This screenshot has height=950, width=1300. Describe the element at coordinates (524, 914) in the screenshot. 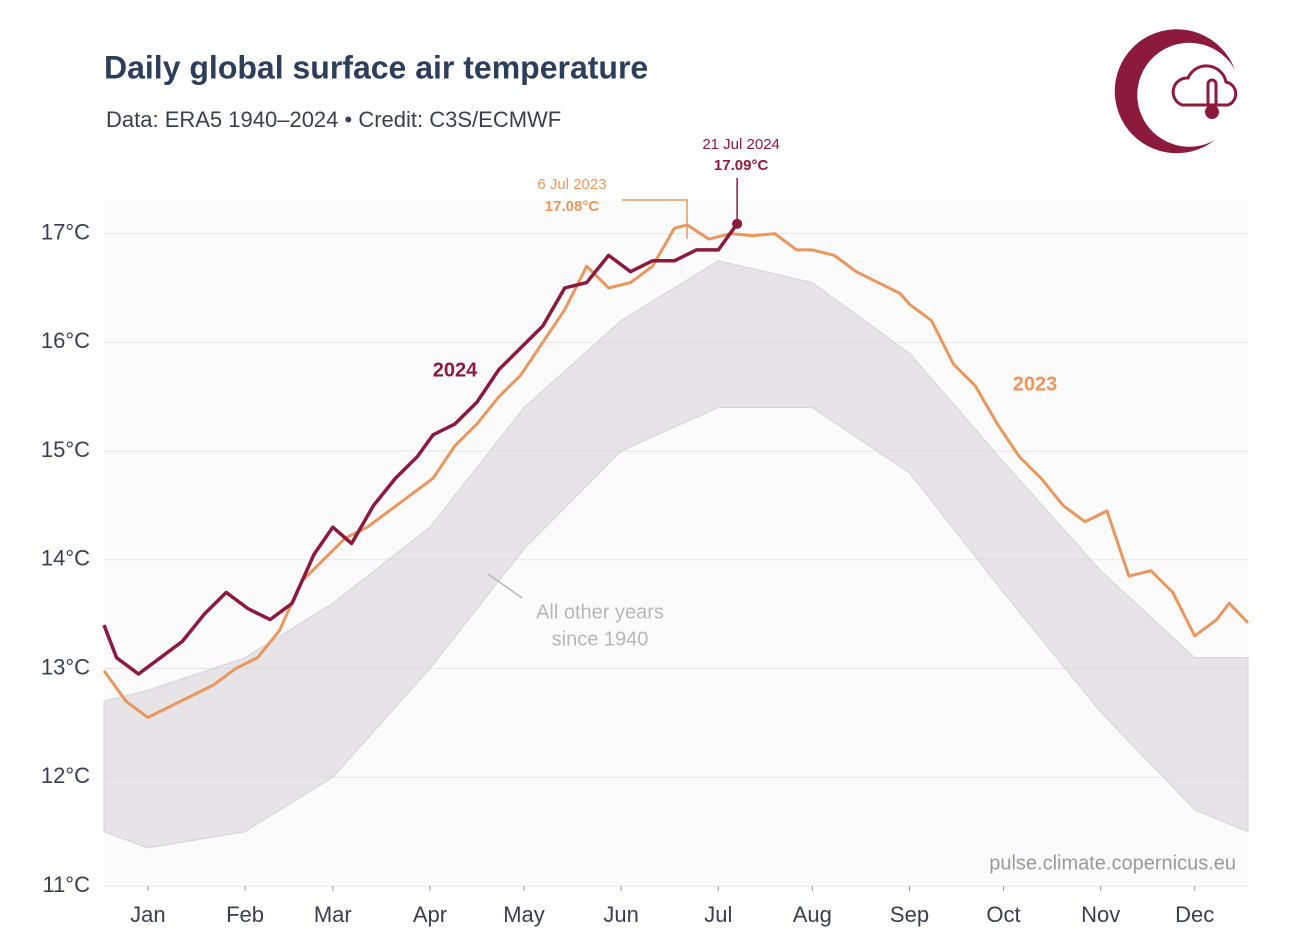

I see `x-tick-label: May` at that location.